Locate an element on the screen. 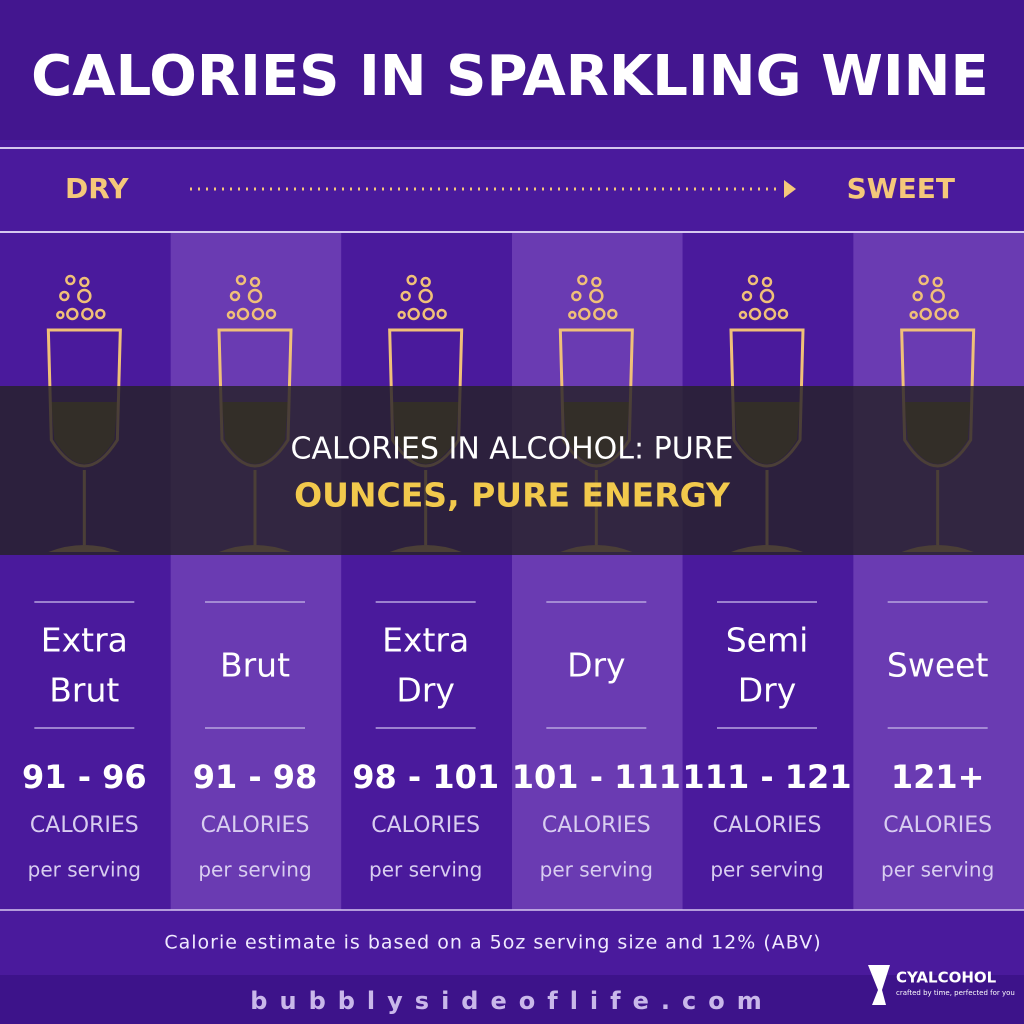 This screenshot has height=1024, width=1024. calorie-range: 121+ is located at coordinates (938, 777).